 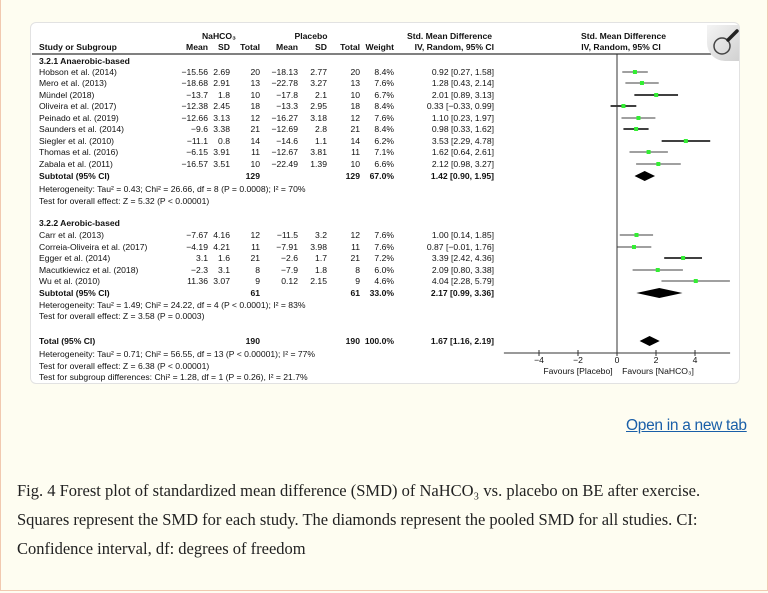 I want to click on e-mean-header: Mean, so click(x=197, y=47).